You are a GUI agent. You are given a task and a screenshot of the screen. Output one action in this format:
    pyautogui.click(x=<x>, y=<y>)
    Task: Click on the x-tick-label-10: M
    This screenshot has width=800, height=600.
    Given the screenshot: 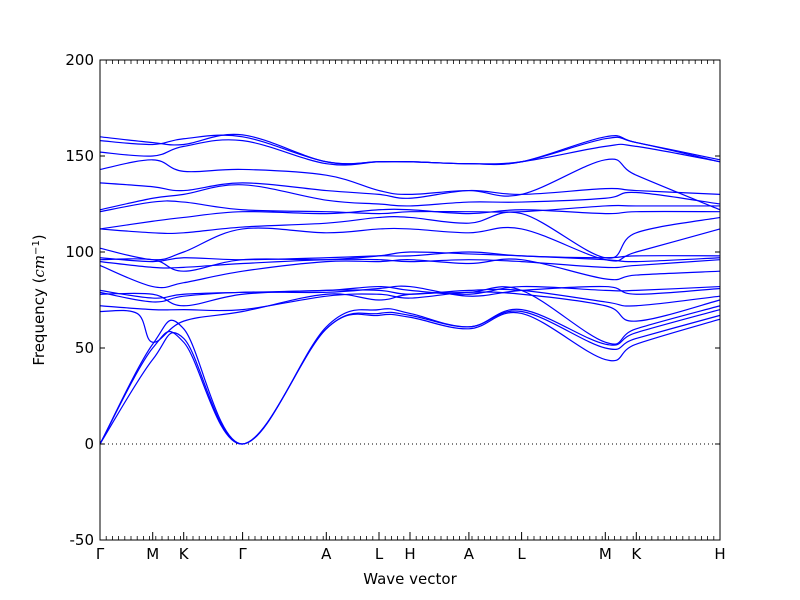 What is the action you would take?
    pyautogui.click(x=605, y=554)
    